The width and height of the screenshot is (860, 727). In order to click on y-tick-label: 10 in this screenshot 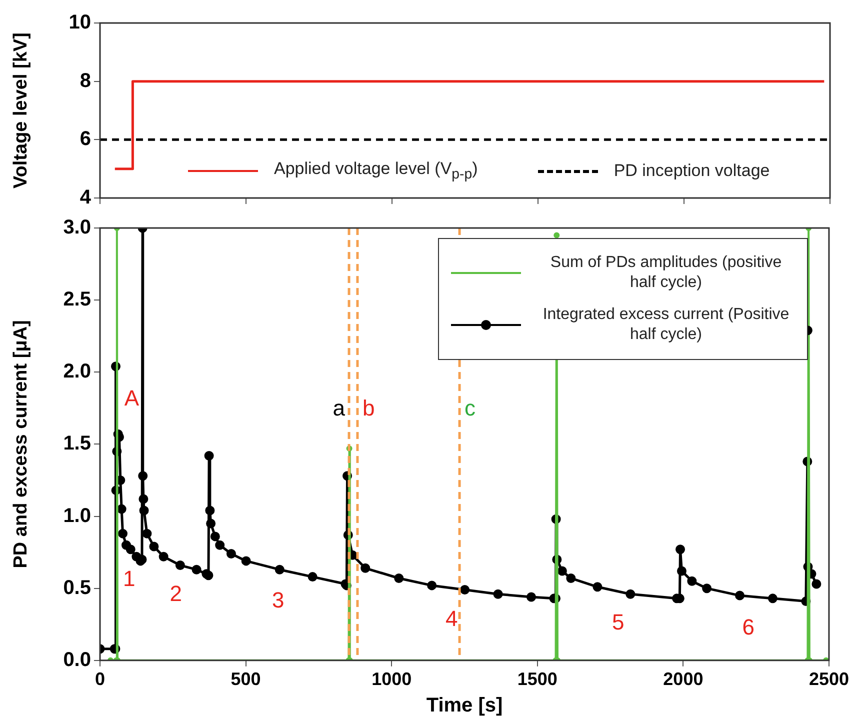, I will do `click(79, 23)`.